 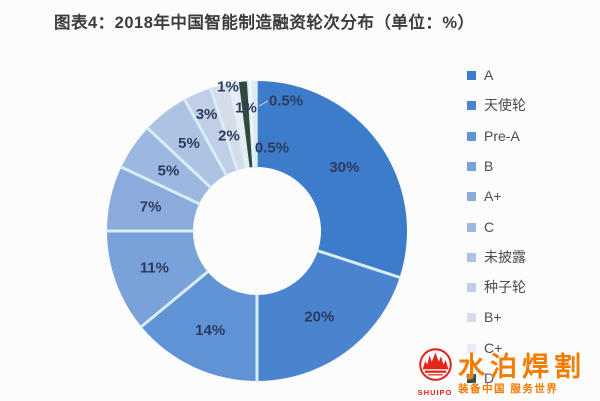 I want to click on pie-slice-未披露, so click(x=187, y=143).